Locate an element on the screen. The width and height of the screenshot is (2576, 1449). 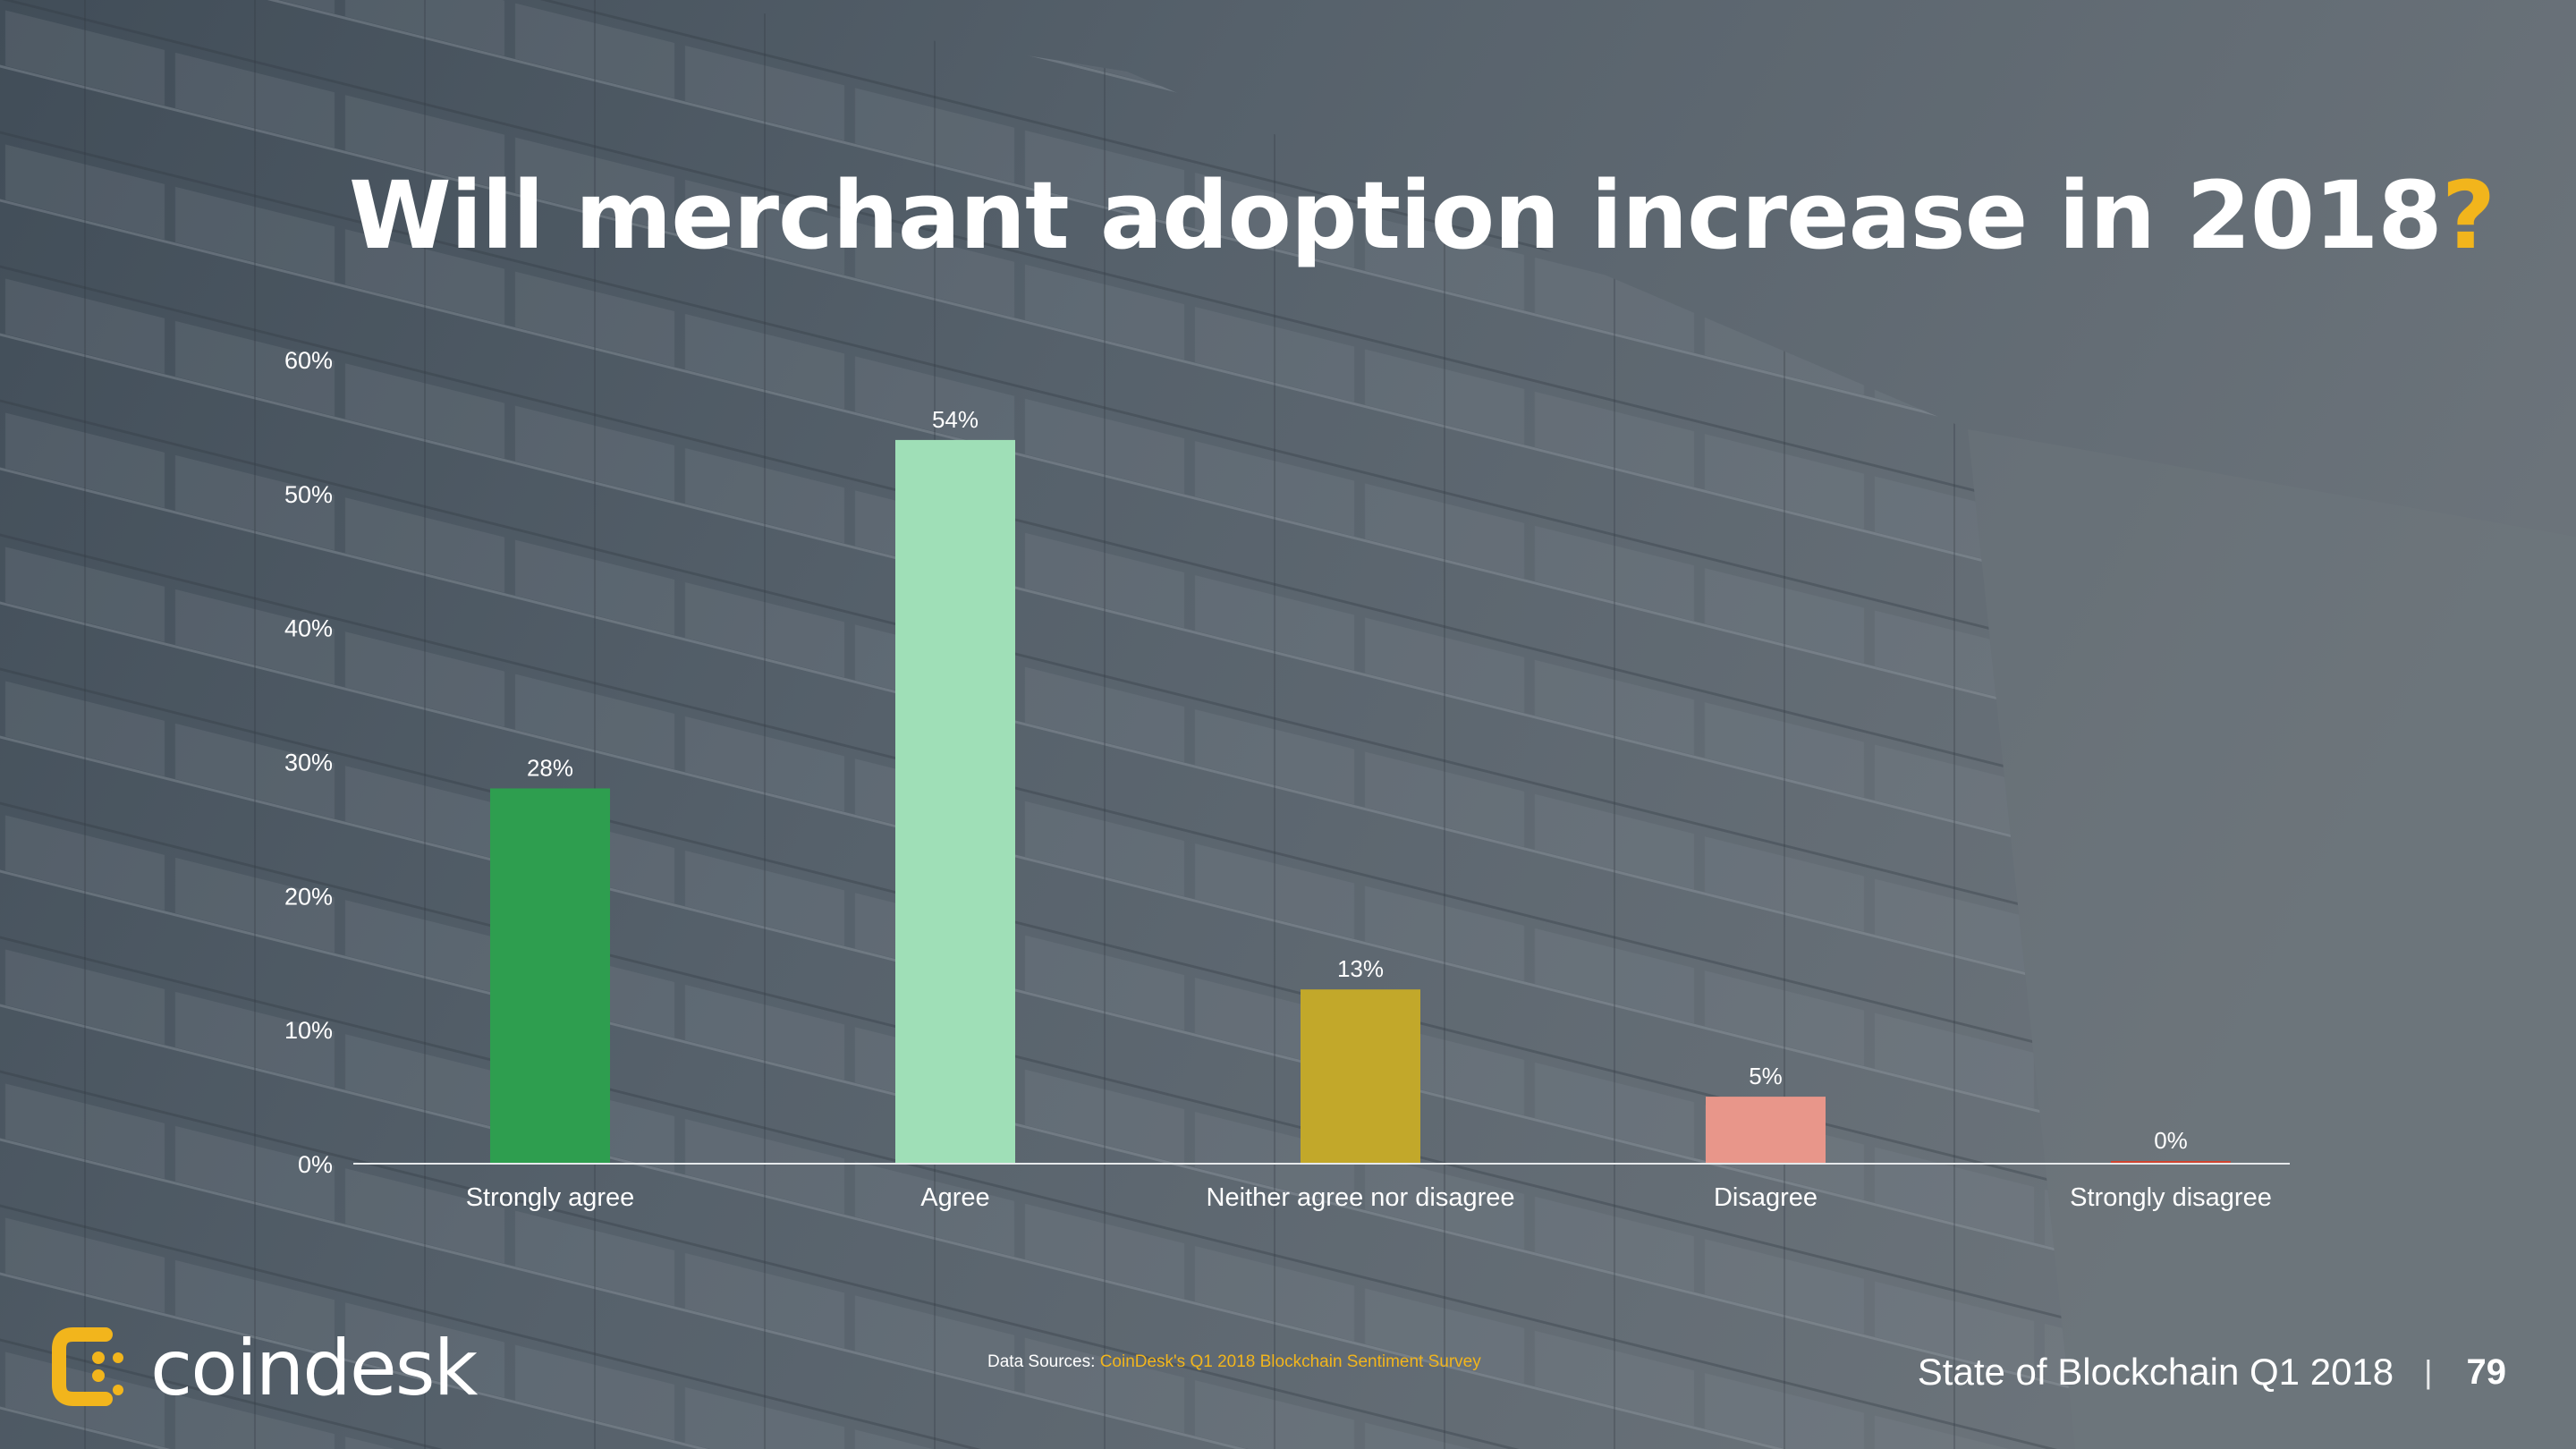
bar-value-label: 13% is located at coordinates (1360, 968).